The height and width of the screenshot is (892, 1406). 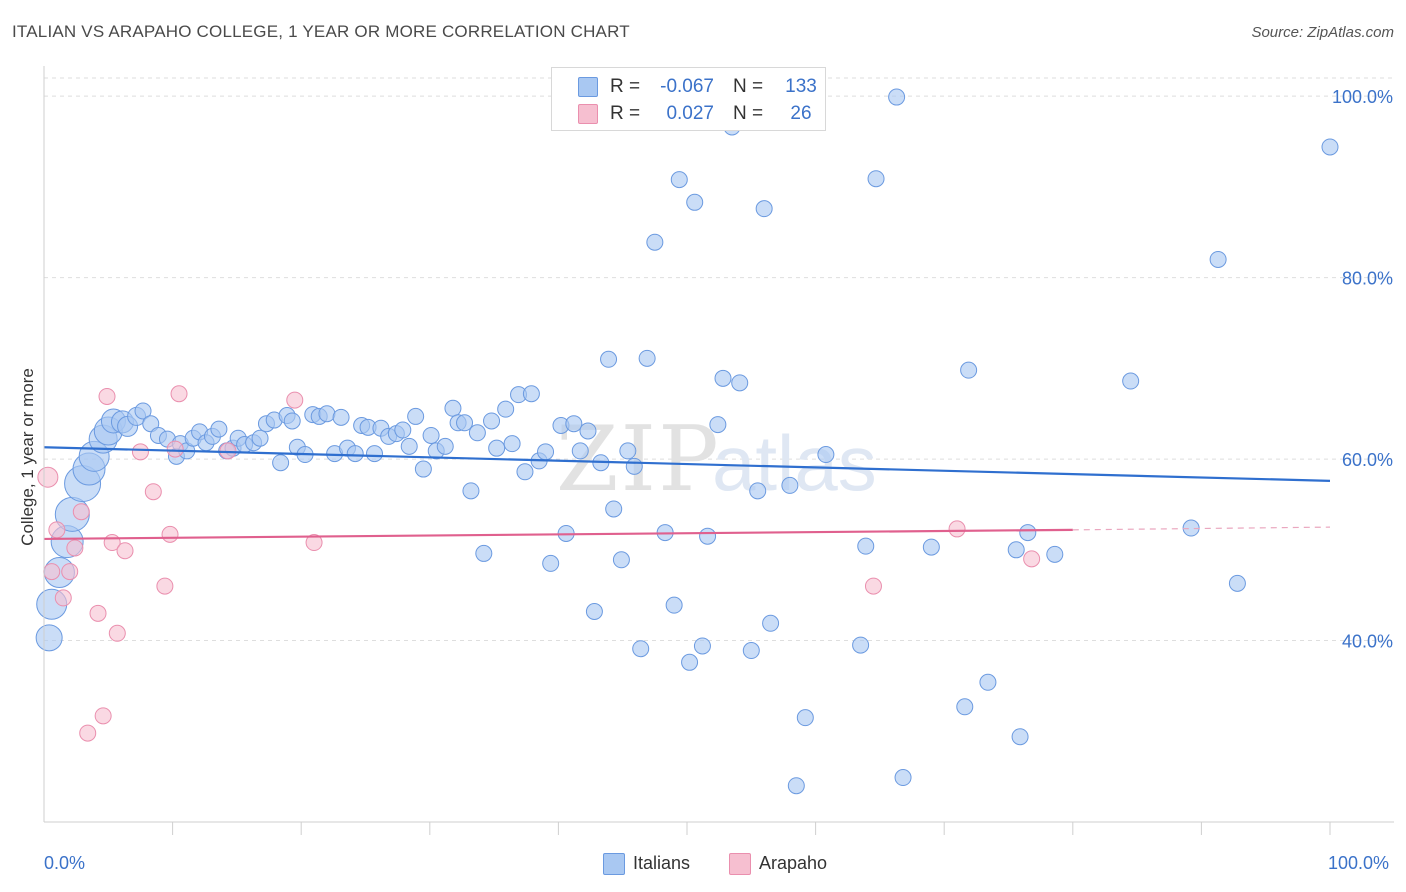 What do you see at coordinates (625, 86) in the screenshot?
I see `italians-r-label: R =` at bounding box center [625, 86].